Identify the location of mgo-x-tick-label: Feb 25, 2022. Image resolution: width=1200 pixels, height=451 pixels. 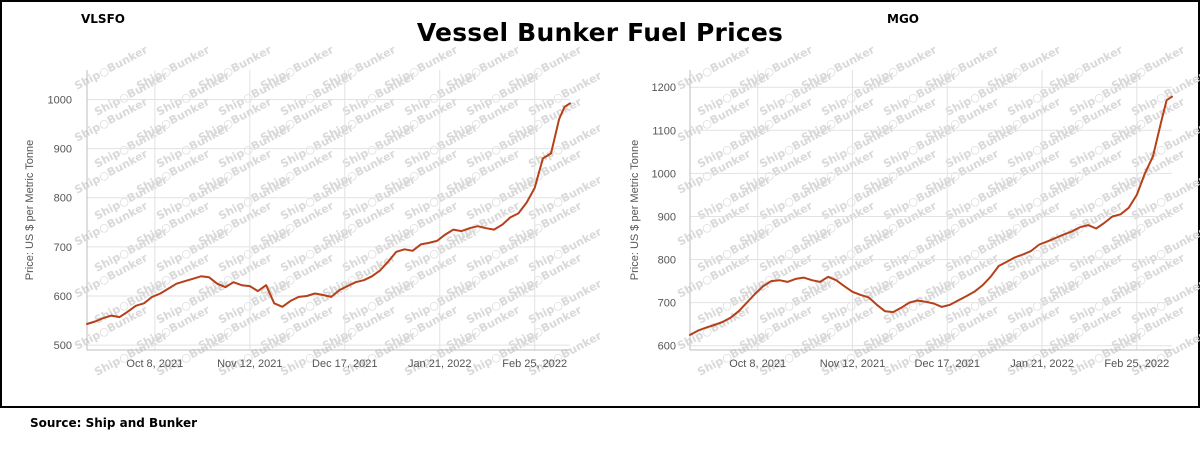
(1136, 364).